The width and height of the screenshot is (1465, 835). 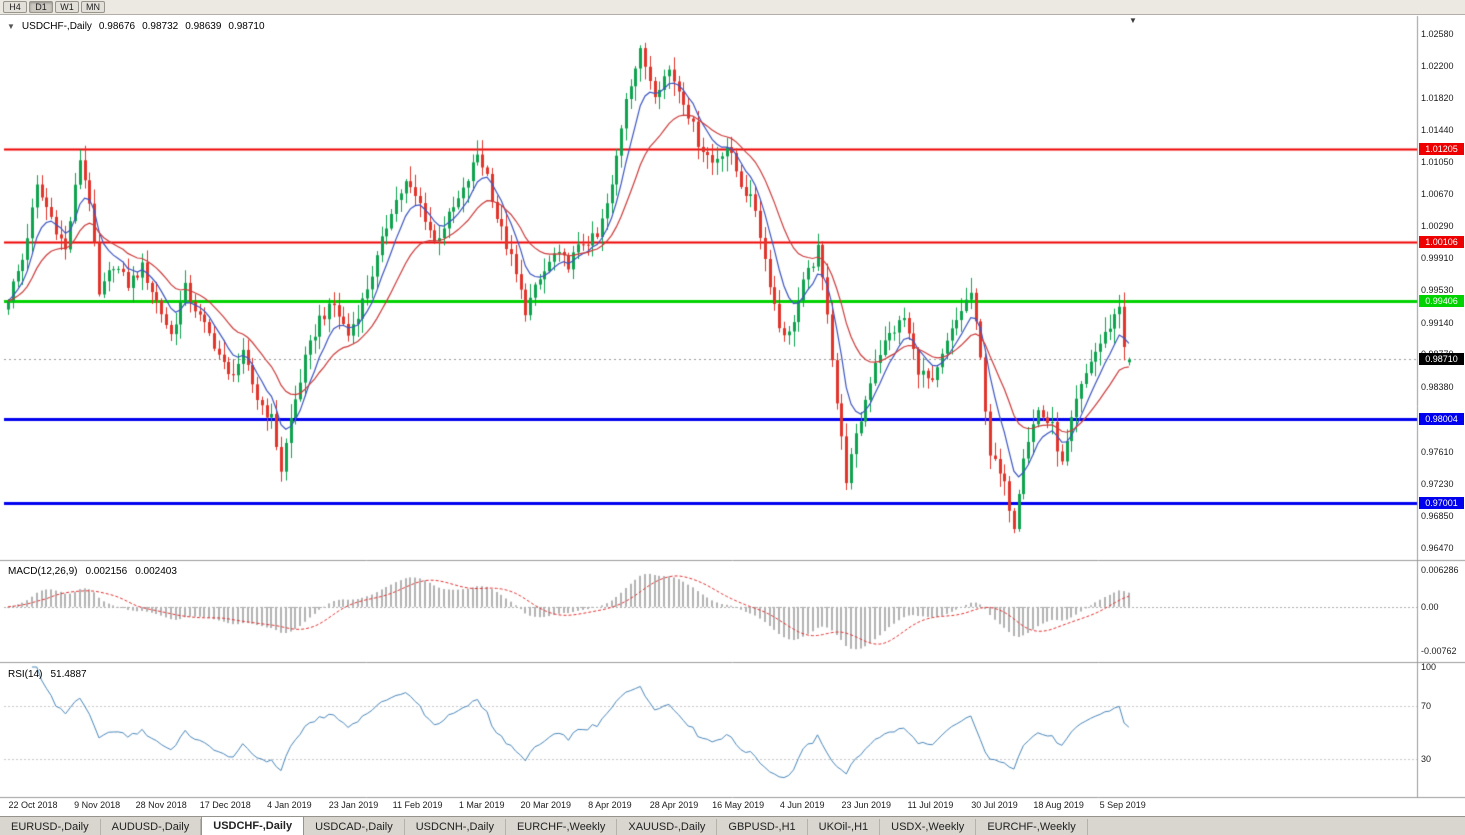 What do you see at coordinates (225, 805) in the screenshot?
I see `date-axis-label: 17 Dec 2018` at bounding box center [225, 805].